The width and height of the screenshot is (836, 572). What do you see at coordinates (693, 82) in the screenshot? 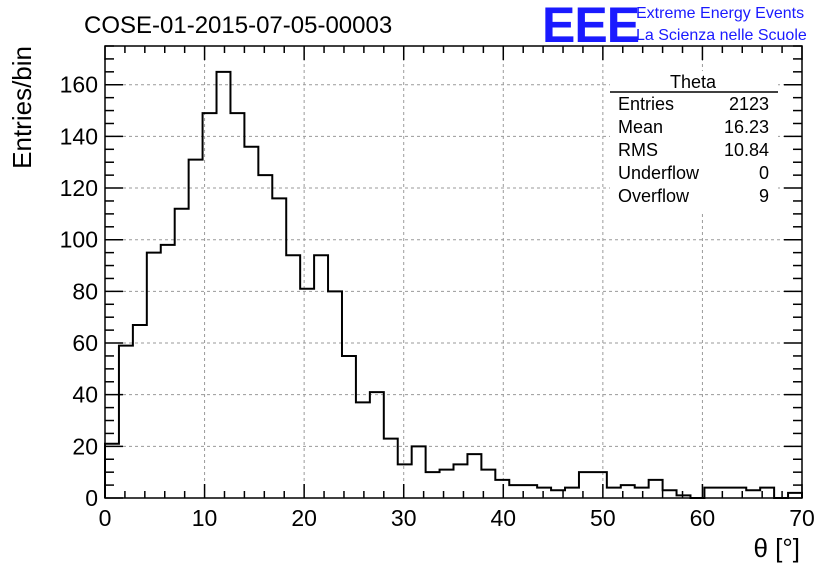
I see `stats-title: Theta` at bounding box center [693, 82].